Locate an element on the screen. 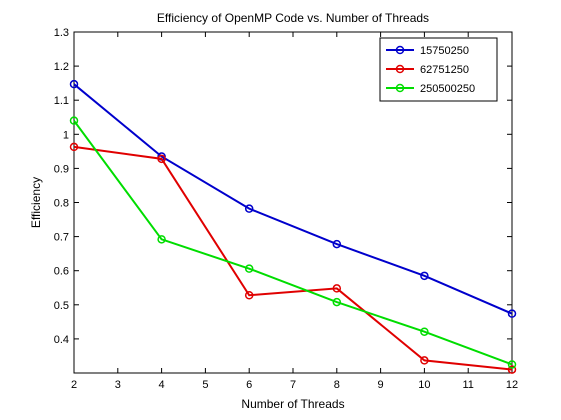 The image size is (561, 420). x-tick-label: 12 is located at coordinates (512, 385).